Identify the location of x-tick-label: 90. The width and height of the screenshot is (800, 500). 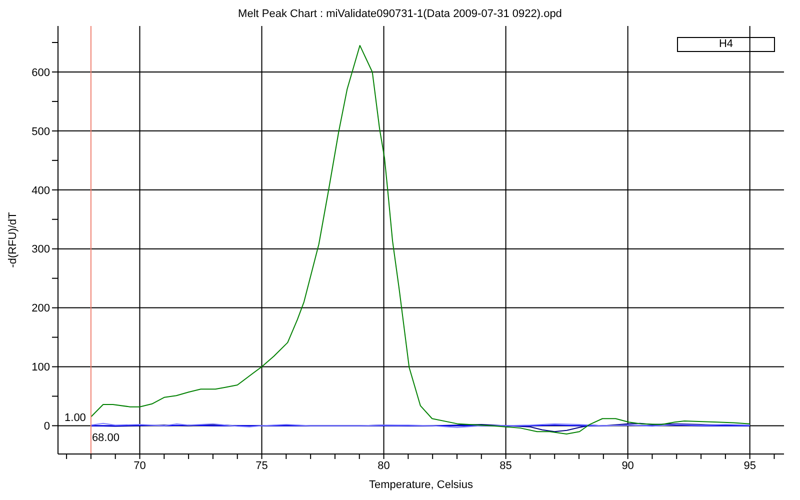
(628, 466).